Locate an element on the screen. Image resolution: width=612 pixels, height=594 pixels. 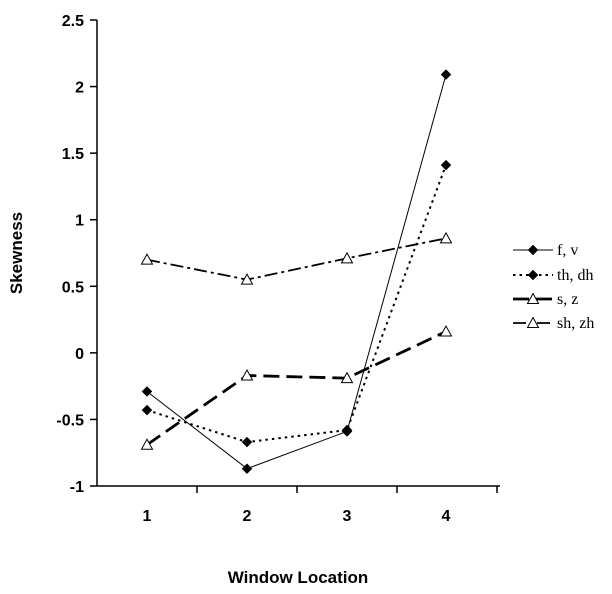
y-axis-title: Skewness is located at coordinates (16, 253).